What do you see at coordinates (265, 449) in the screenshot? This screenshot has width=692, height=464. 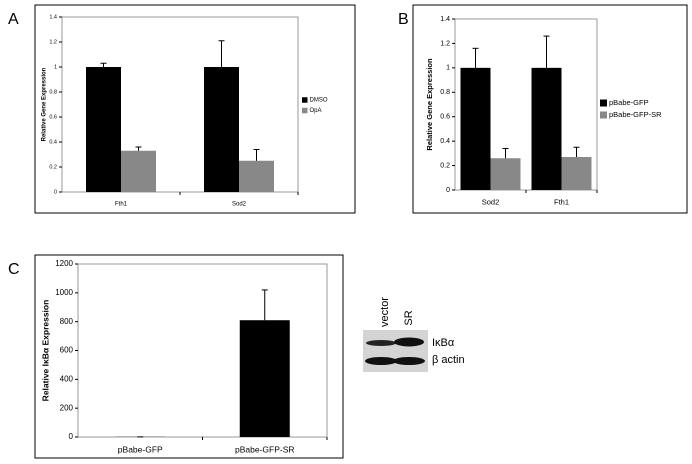 I see `x-tick-label: pBabe-GFP-SR` at bounding box center [265, 449].